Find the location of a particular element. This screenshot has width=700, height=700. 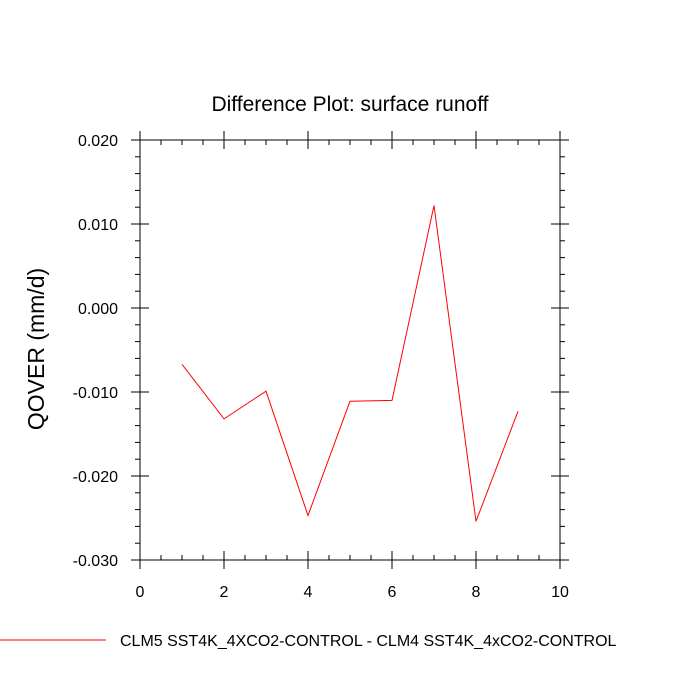

x-tick-label: 4 is located at coordinates (308, 592).